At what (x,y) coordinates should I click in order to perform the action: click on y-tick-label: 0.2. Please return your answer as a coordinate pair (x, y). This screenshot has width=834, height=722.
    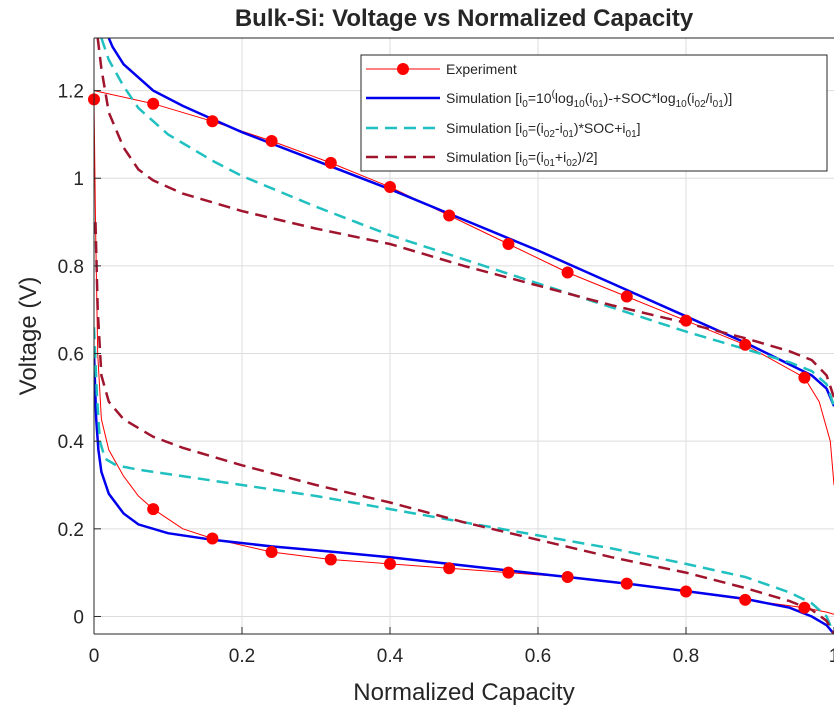
    Looking at the image, I should click on (71, 530).